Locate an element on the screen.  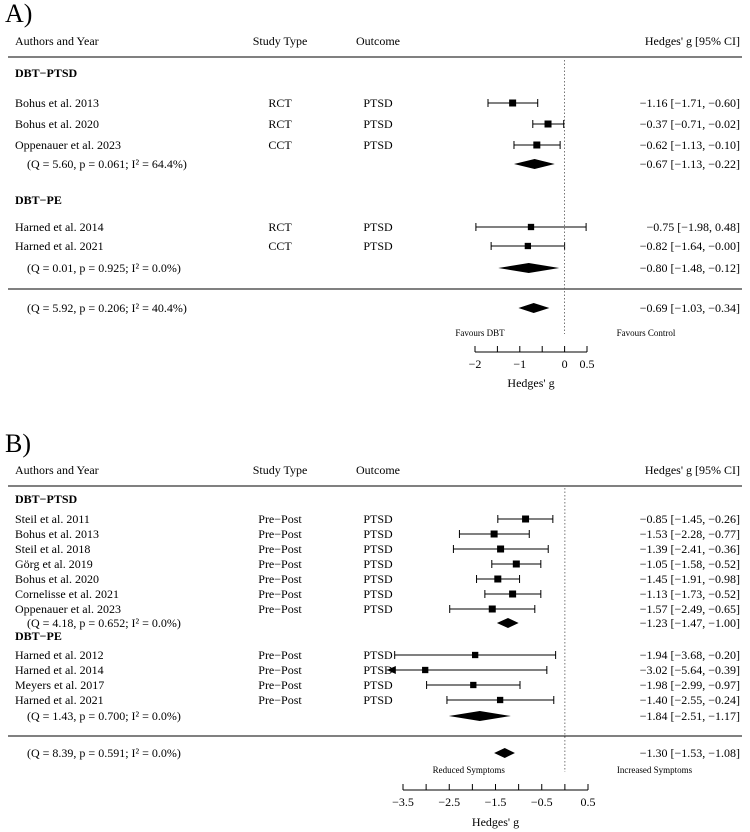
study-author: Meyers et al. 2017 is located at coordinates (59, 685).